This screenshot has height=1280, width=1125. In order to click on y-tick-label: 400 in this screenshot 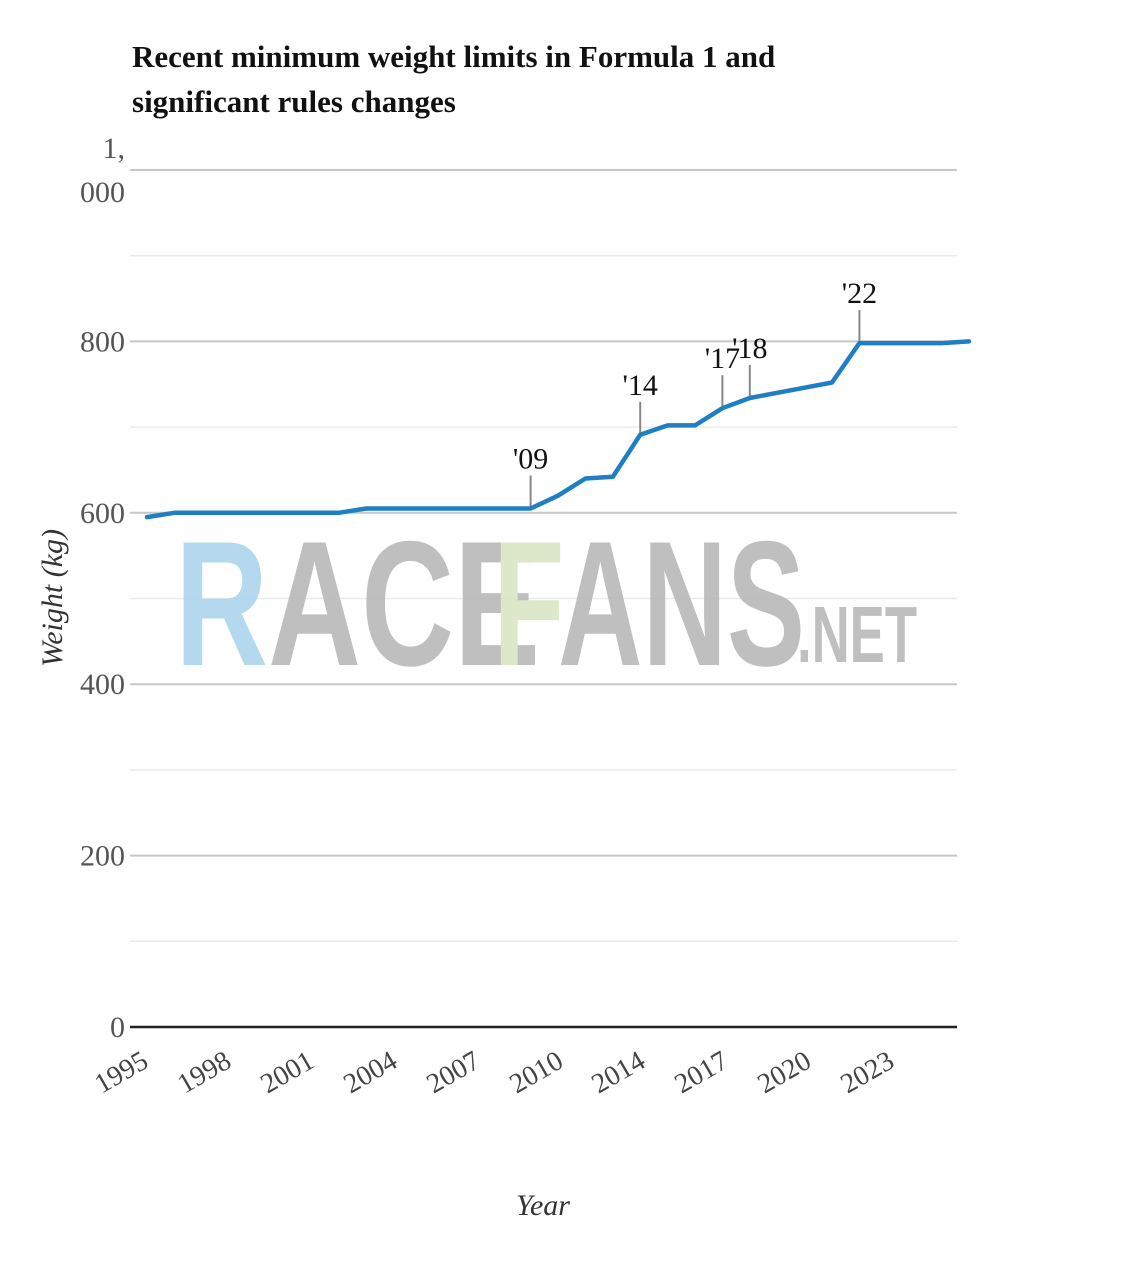, I will do `click(102, 684)`.